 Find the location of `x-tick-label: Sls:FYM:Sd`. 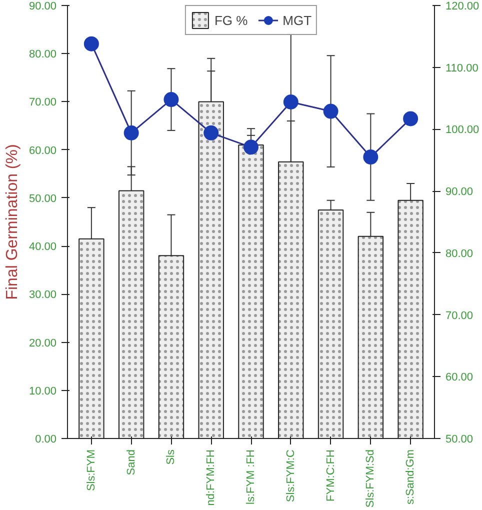

x-tick-label: Sls:FYM:Sd is located at coordinates (370, 478).